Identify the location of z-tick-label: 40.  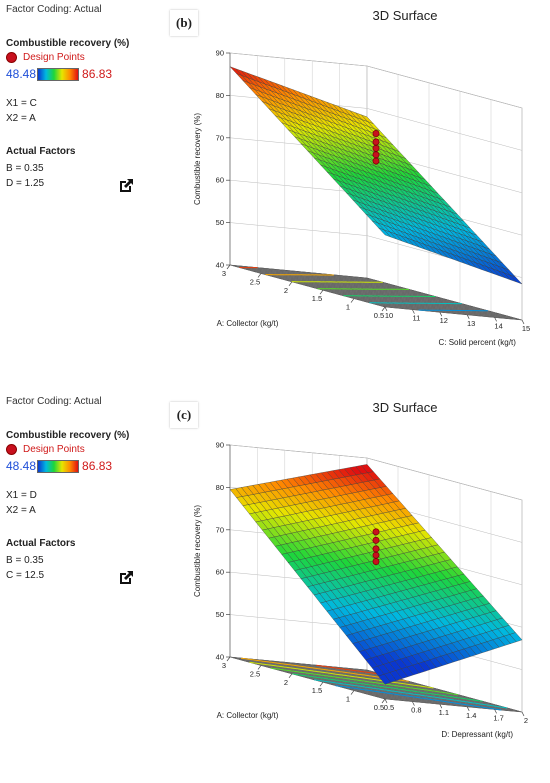
(220, 657).